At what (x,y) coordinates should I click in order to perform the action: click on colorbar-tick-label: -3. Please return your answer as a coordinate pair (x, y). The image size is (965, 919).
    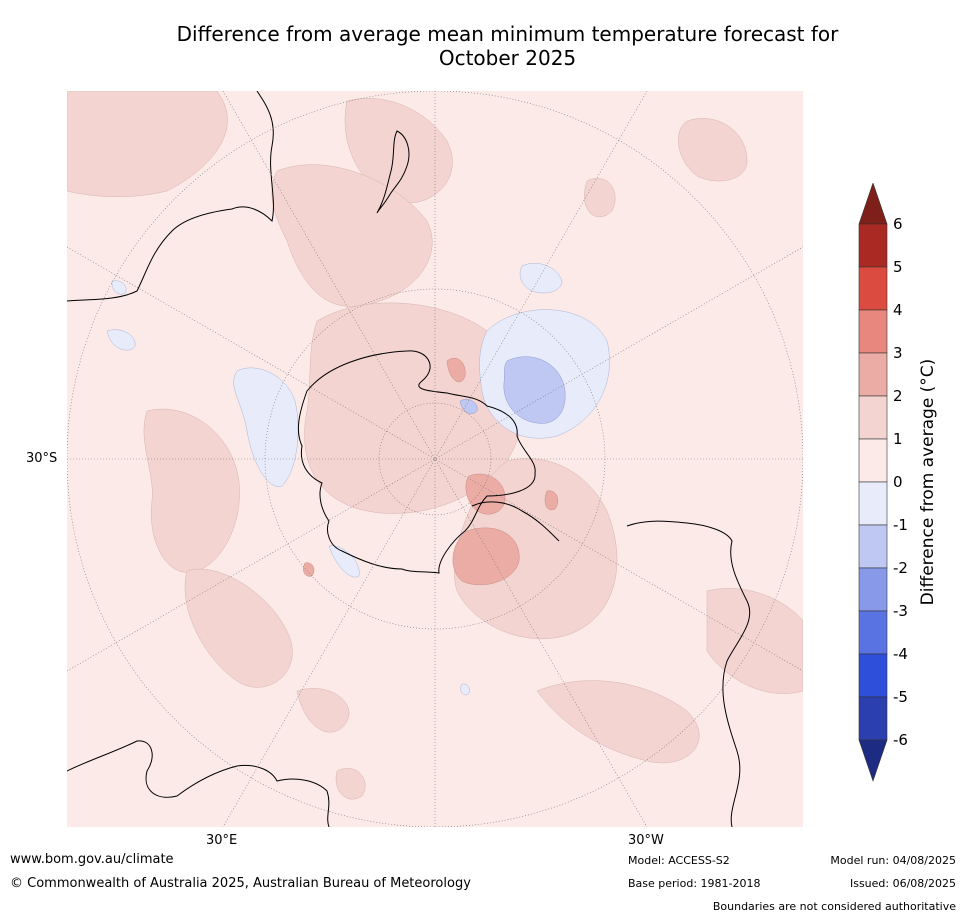
    Looking at the image, I should click on (900, 611).